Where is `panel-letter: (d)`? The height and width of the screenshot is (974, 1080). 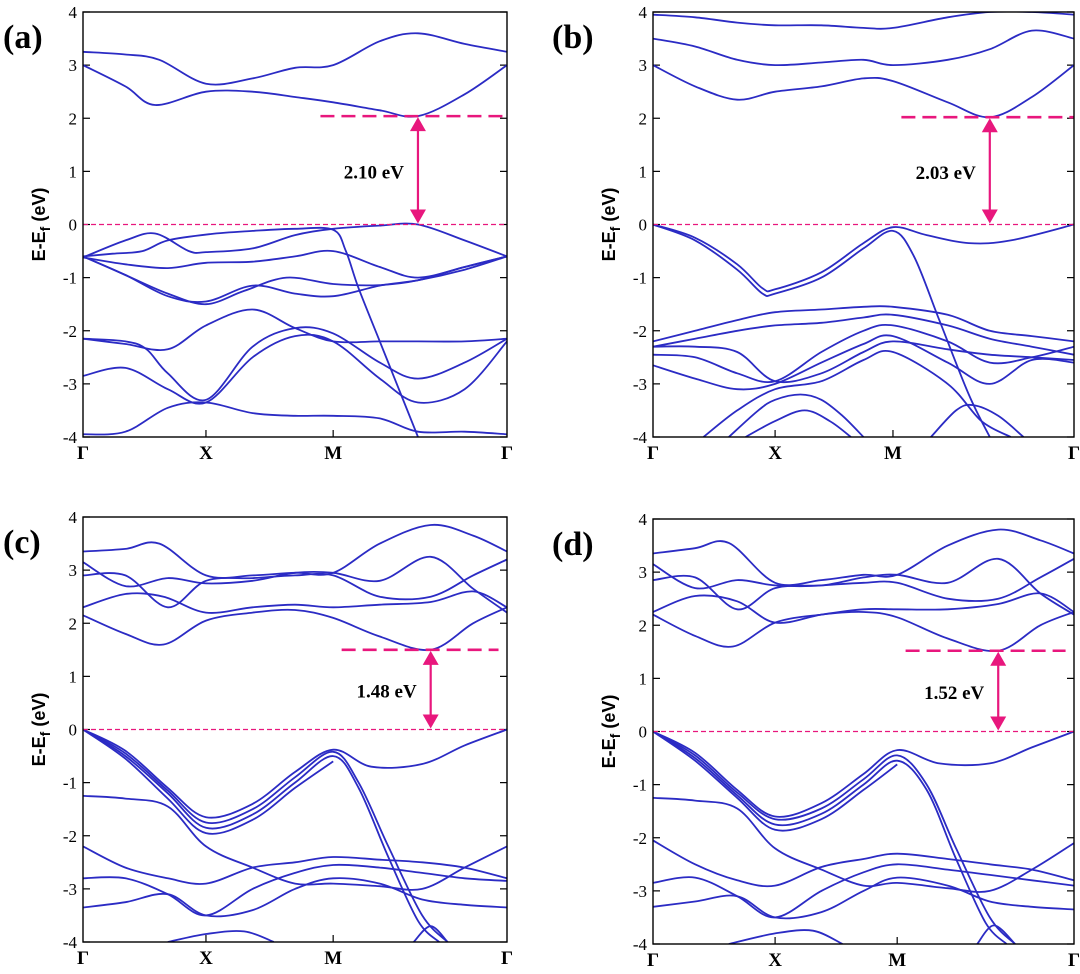 panel-letter: (d) is located at coordinates (573, 544).